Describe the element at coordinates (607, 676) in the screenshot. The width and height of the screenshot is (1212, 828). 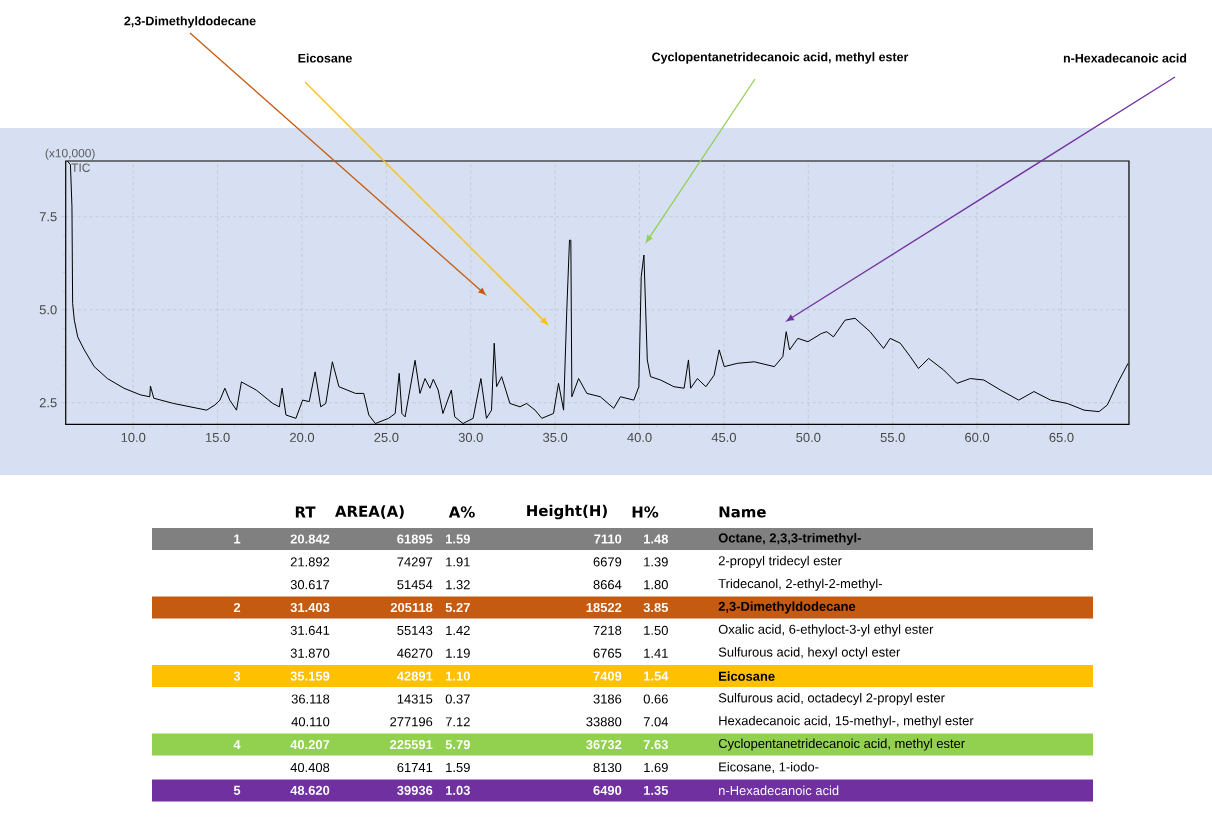
I see `text: 7409` at that location.